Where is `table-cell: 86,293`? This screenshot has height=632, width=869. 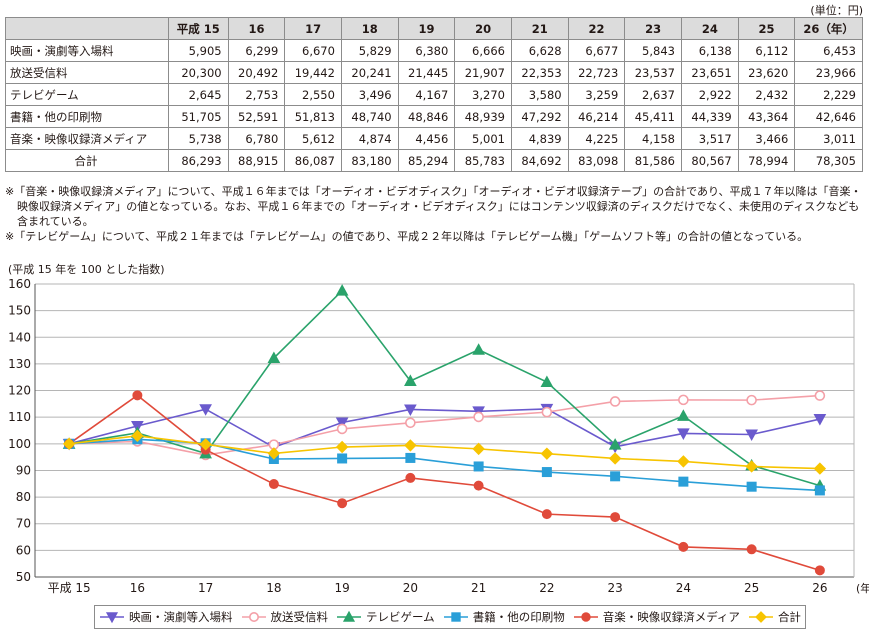 table-cell: 86,293 is located at coordinates (198, 160).